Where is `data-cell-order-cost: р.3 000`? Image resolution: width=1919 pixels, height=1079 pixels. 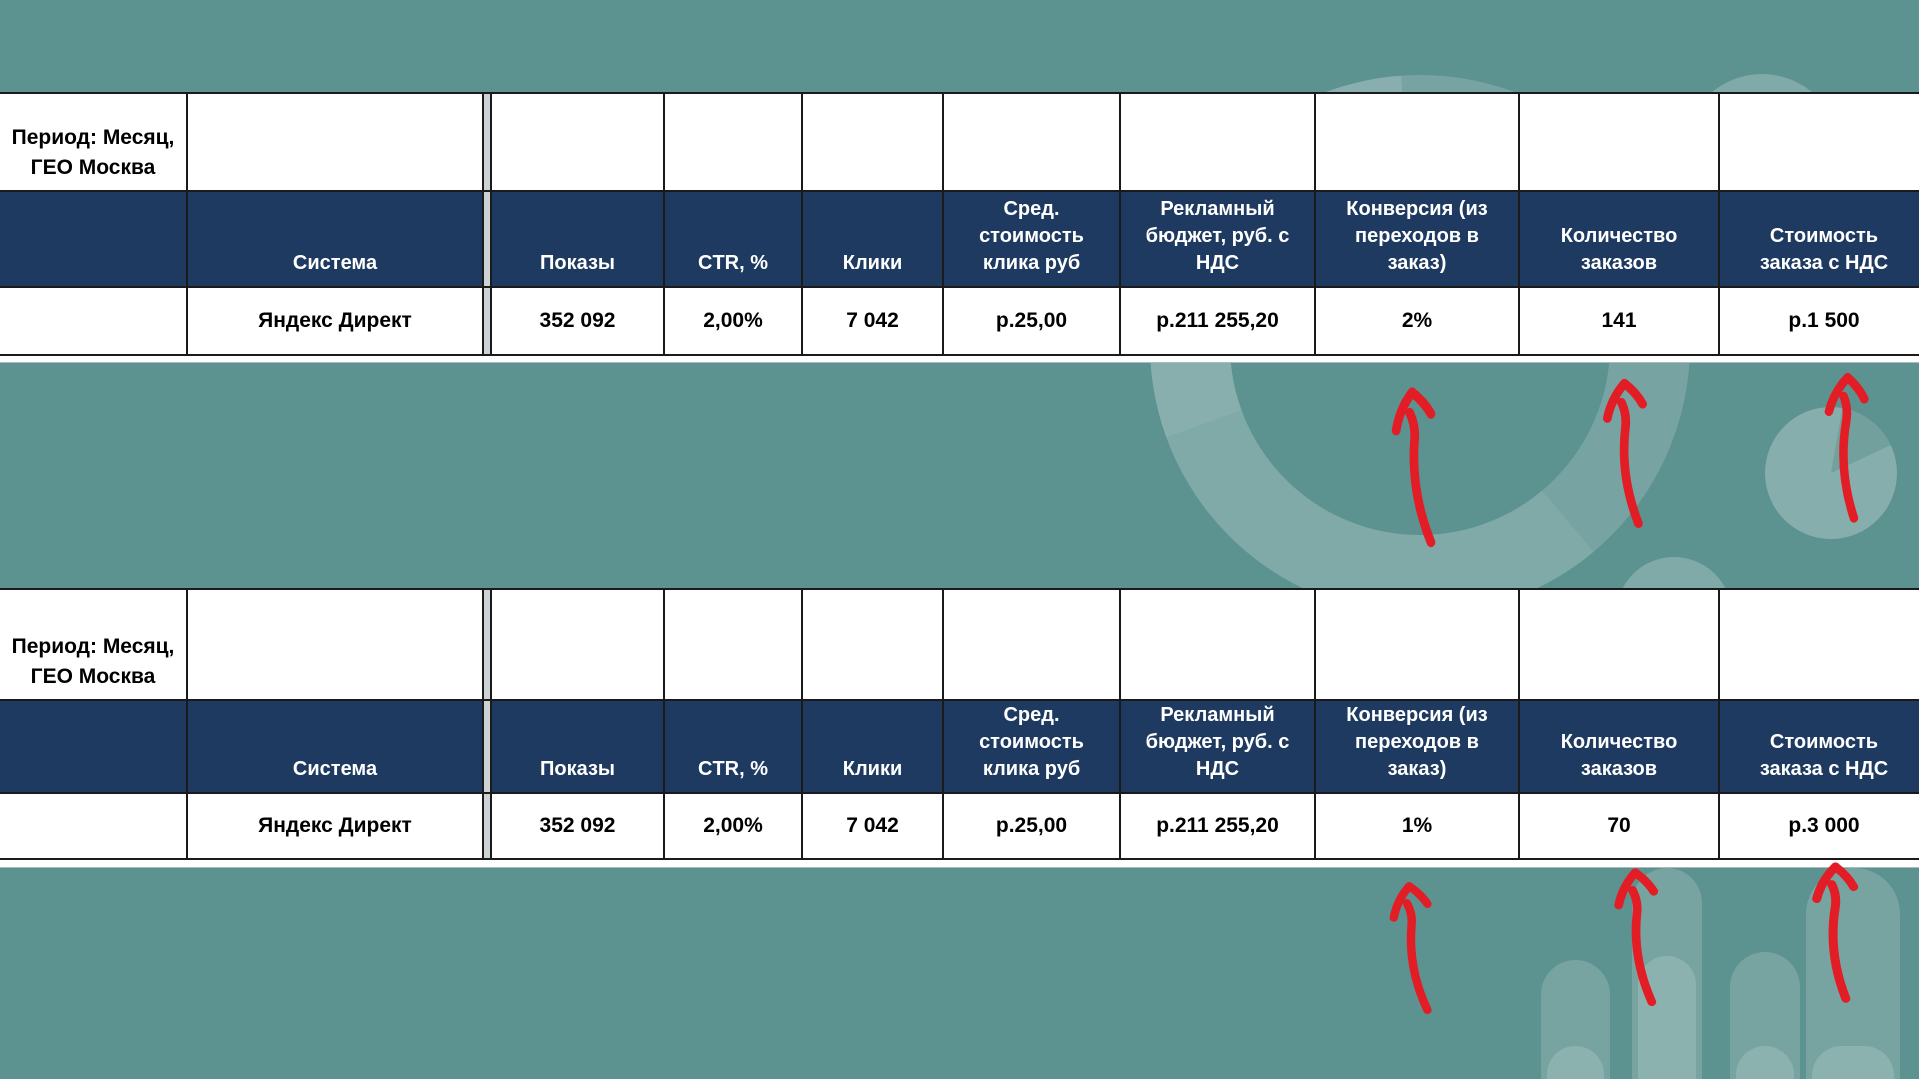 data-cell-order-cost: р.3 000 is located at coordinates (1818, 827).